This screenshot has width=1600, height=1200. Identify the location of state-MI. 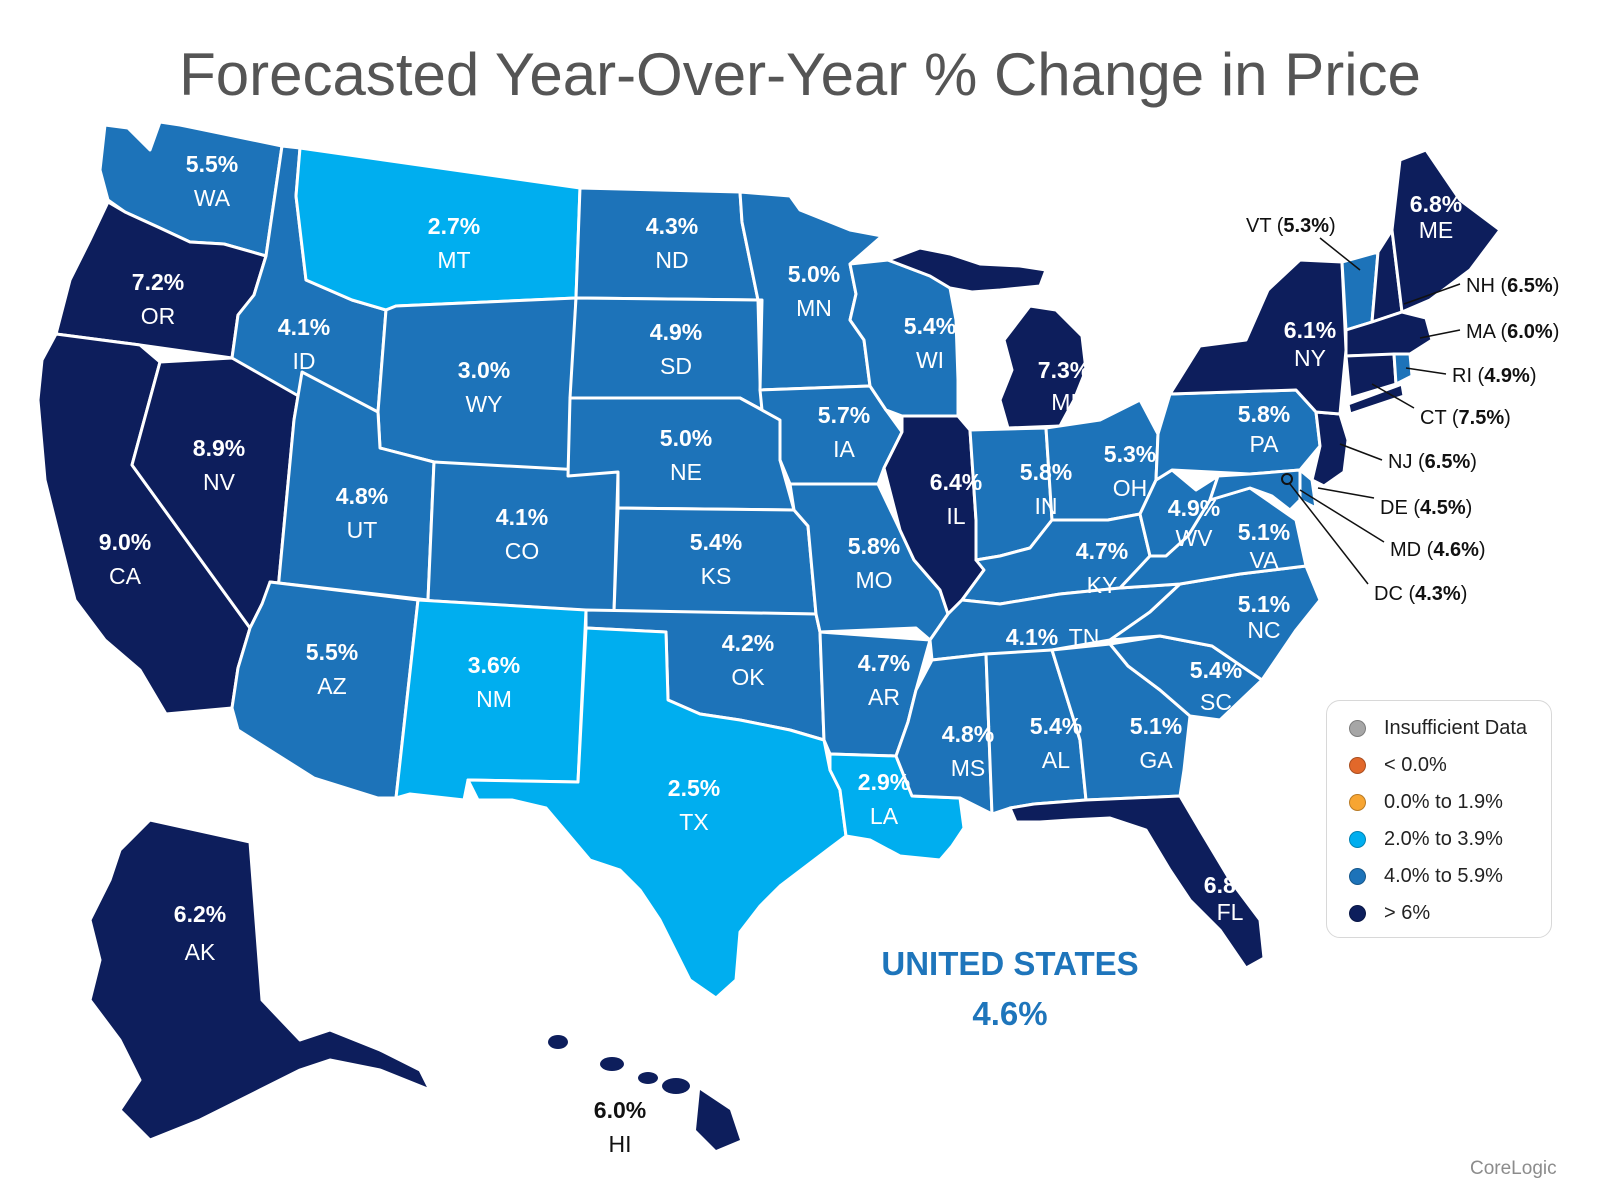
(1043, 367).